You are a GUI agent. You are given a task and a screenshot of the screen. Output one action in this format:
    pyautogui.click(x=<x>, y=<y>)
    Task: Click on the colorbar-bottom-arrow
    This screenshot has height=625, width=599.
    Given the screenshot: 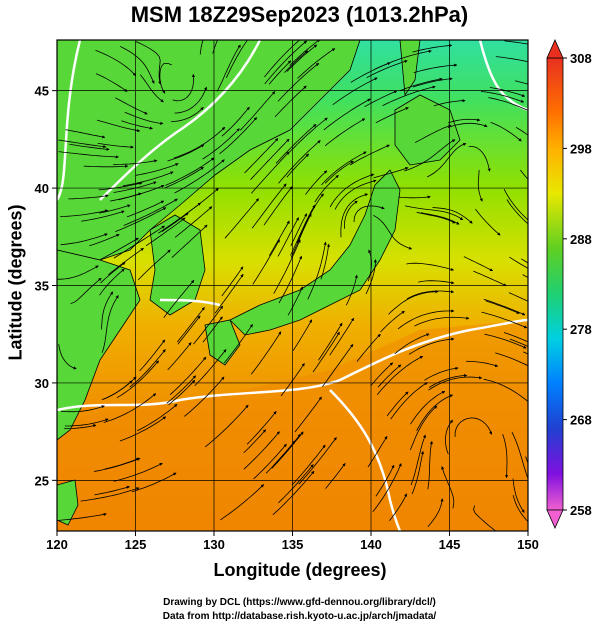 What is the action you would take?
    pyautogui.click(x=555, y=519)
    